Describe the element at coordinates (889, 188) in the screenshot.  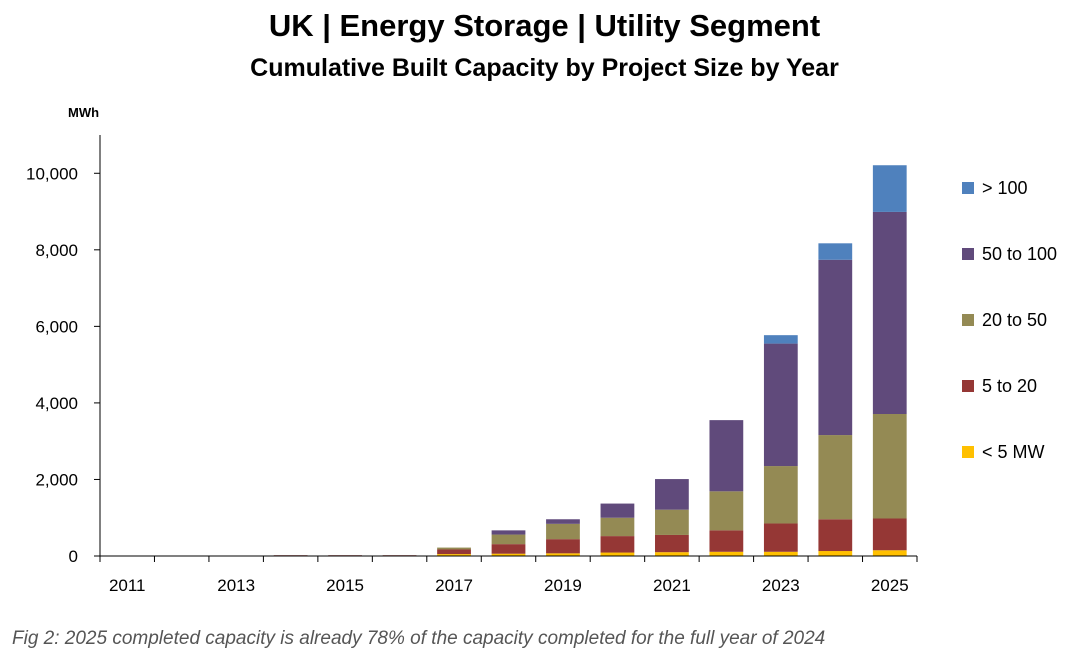
I see `bar-segment-2025-s4` at that location.